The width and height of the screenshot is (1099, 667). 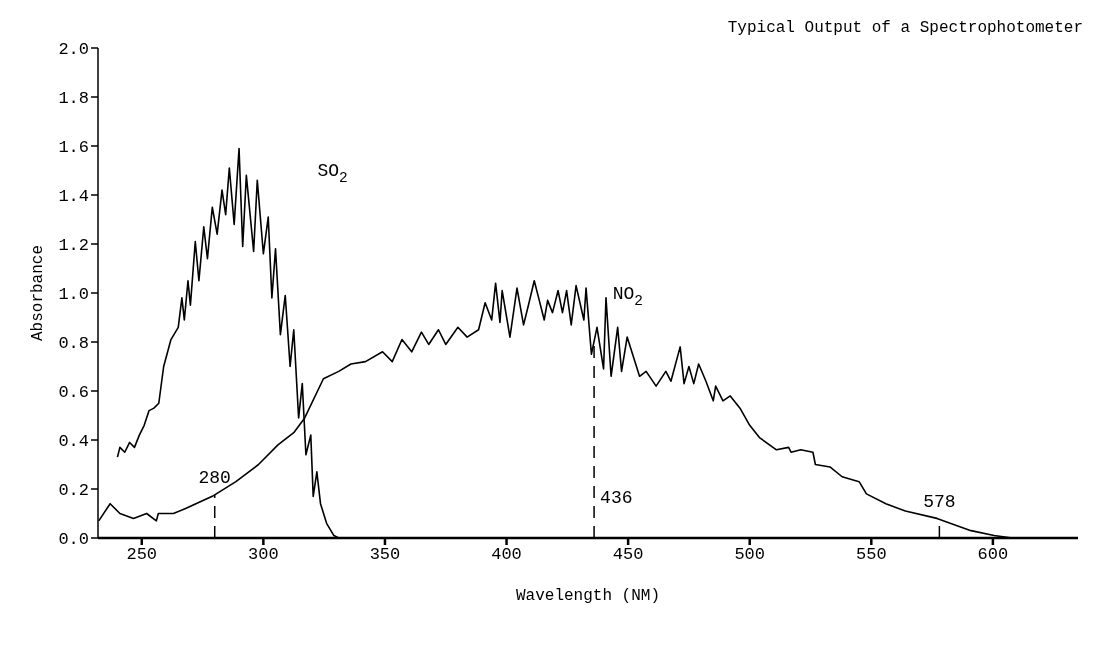 What do you see at coordinates (73, 197) in the screenshot?
I see `y-tick-label: 1.4` at bounding box center [73, 197].